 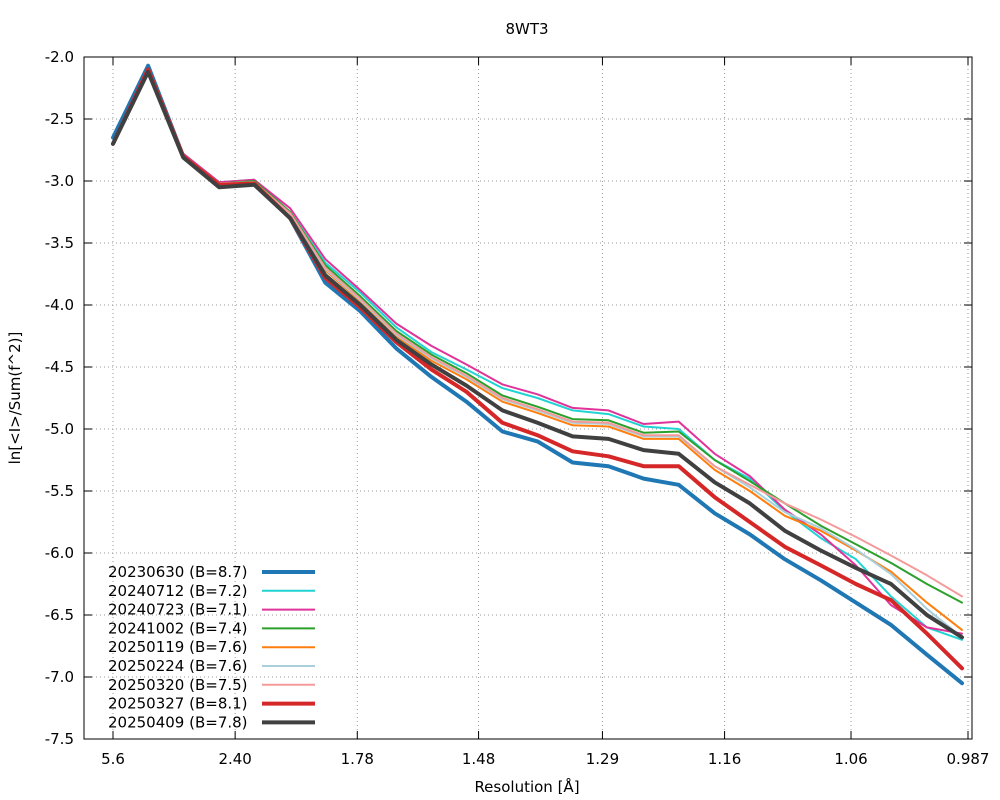 I want to click on legend-label: 20230630 (B=8.7), so click(x=178, y=572).